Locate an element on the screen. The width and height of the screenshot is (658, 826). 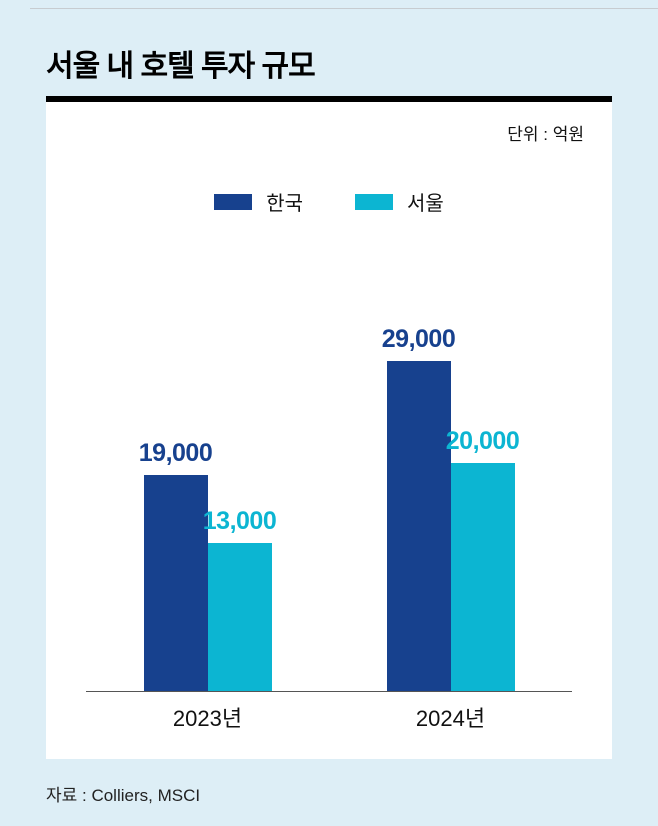
bar-column: 20,000 is located at coordinates (483, 559).